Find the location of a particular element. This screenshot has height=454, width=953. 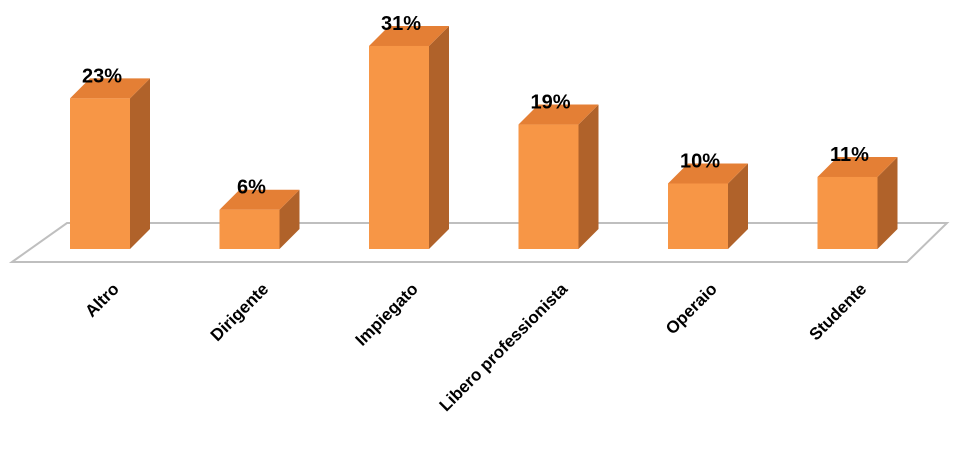

bar-top-libero-professionista is located at coordinates (558, 114).